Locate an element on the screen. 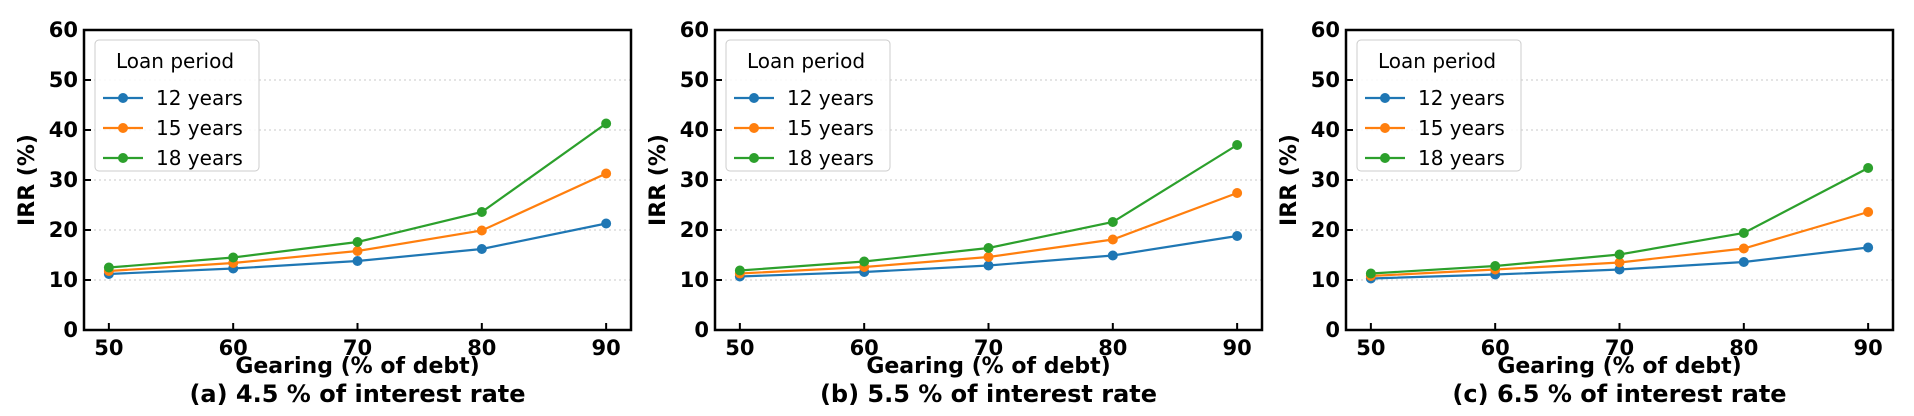 The height and width of the screenshot is (416, 1914). subplot-caption: (a) 4.5 % of interest rate is located at coordinates (357, 394).